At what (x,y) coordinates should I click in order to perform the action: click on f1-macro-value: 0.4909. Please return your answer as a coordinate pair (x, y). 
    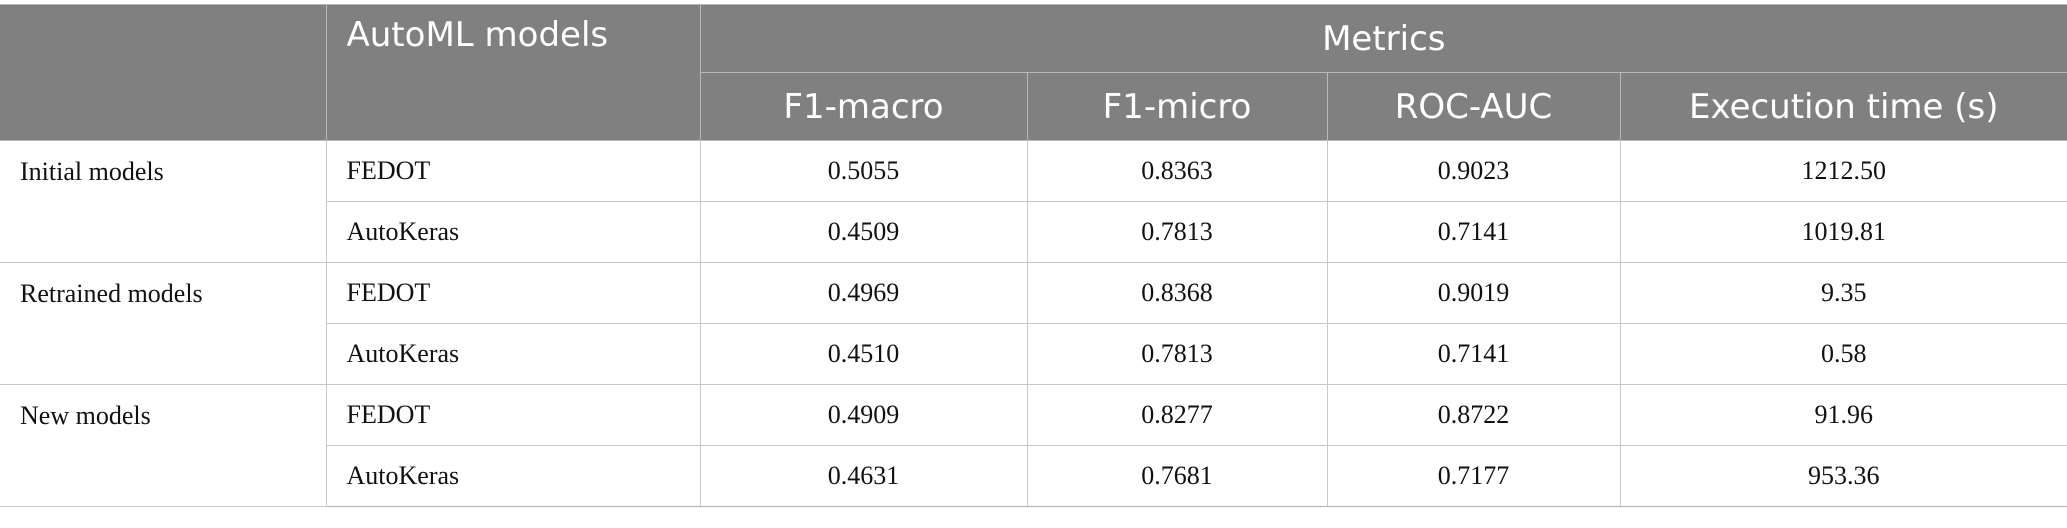
    Looking at the image, I should click on (863, 415).